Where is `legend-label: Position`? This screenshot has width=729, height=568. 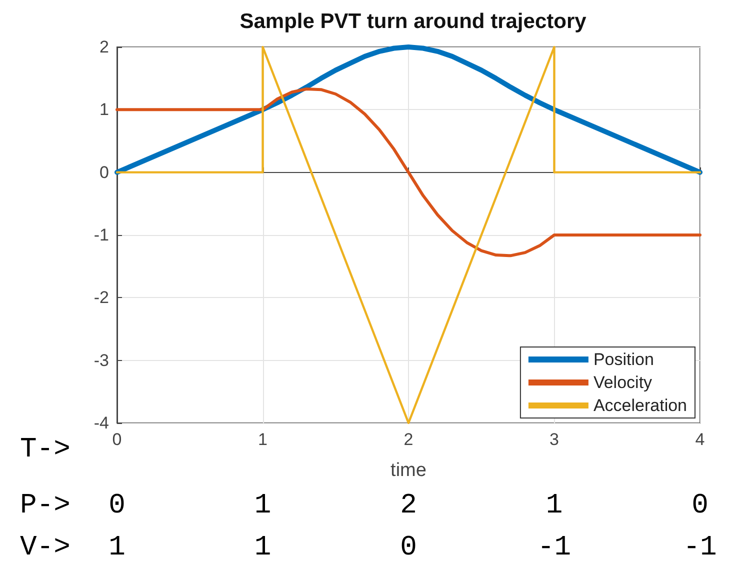
legend-label: Position is located at coordinates (623, 359).